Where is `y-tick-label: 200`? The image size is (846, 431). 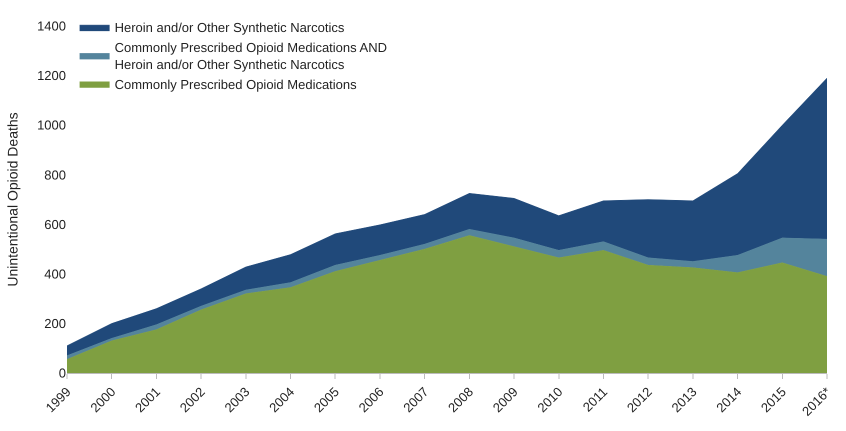 y-tick-label: 200 is located at coordinates (55, 323).